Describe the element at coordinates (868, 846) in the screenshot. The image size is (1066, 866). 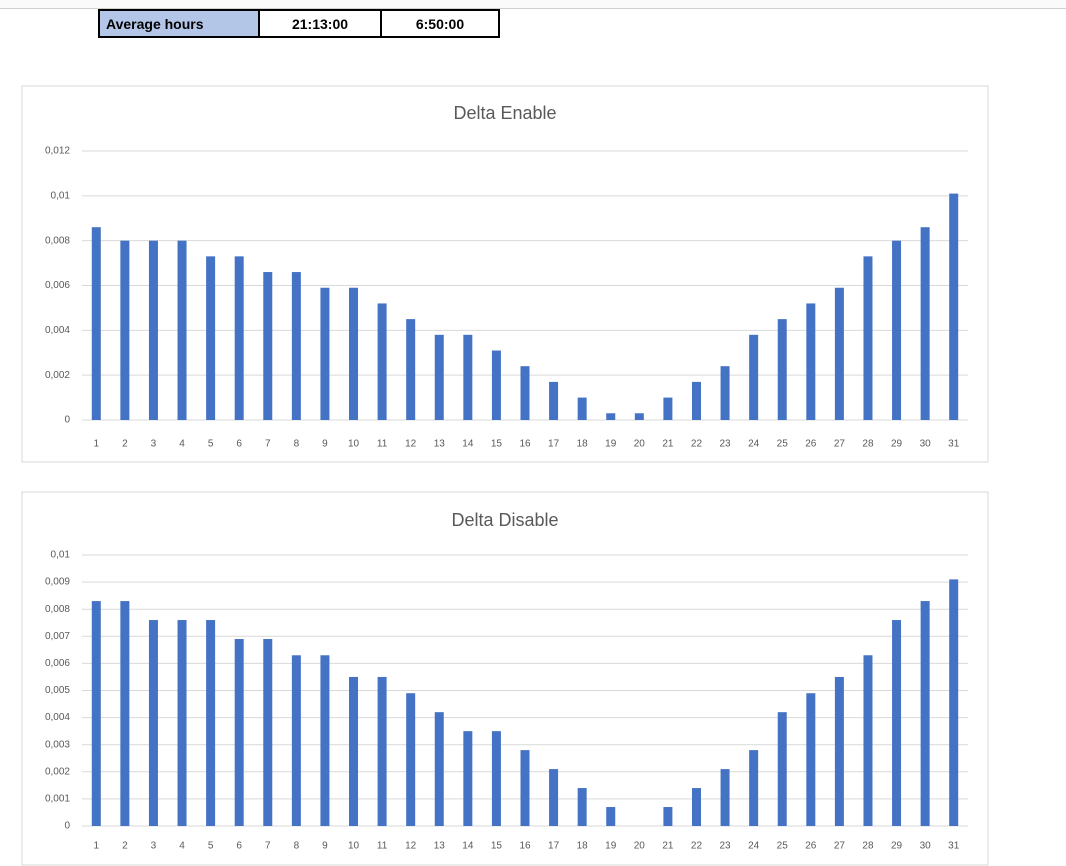
I see `x-tick-label: 28` at that location.